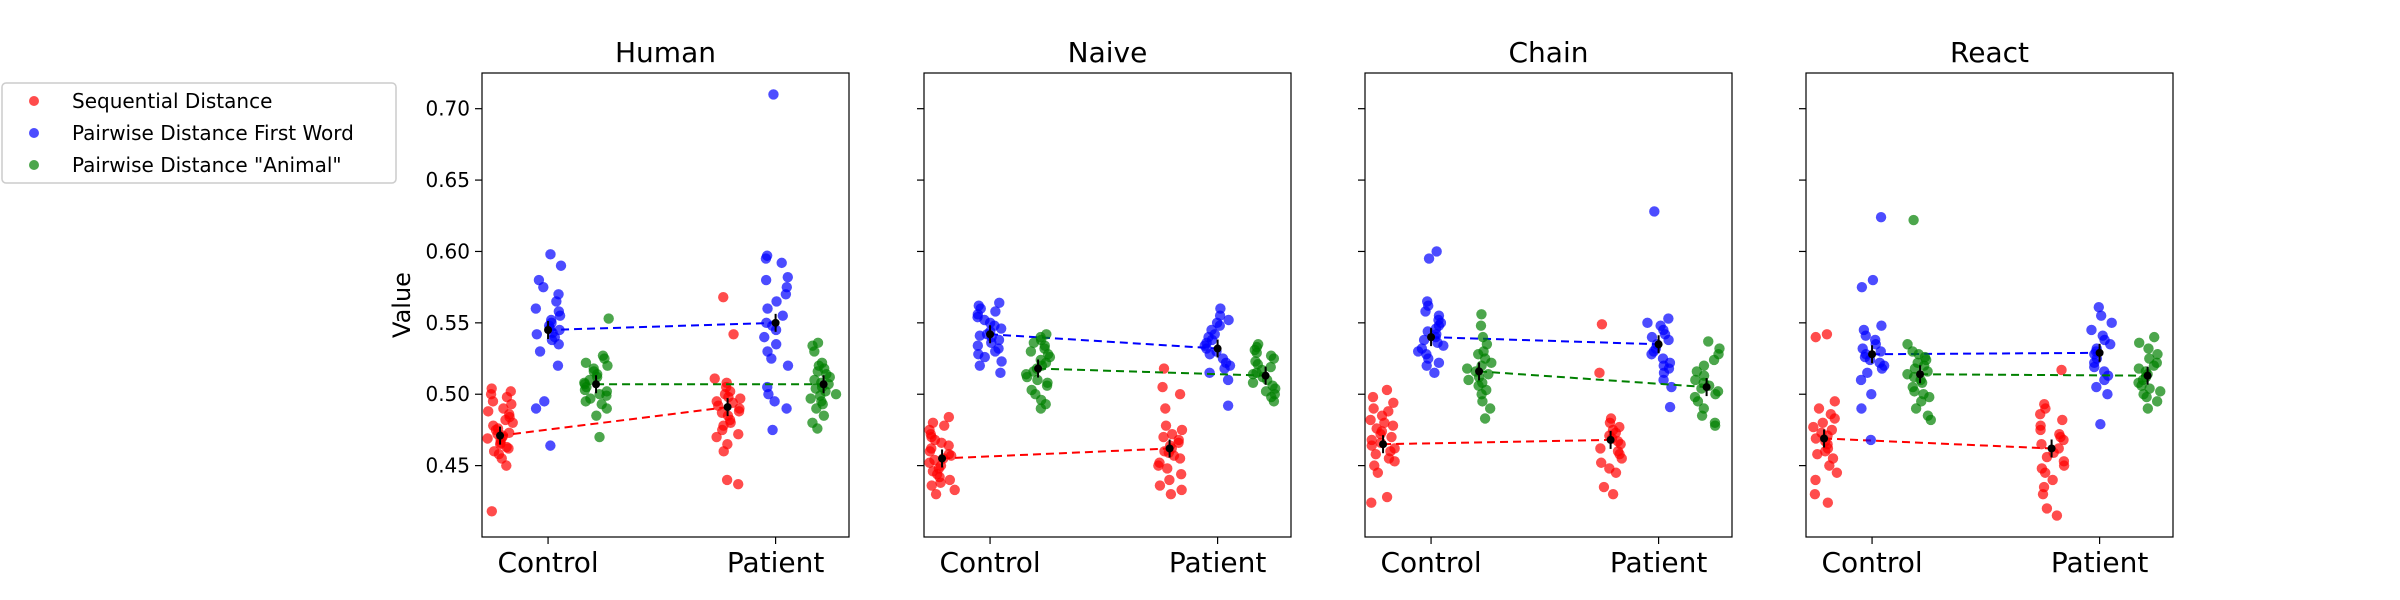 This screenshot has width=2400, height=600. What do you see at coordinates (447, 180) in the screenshot?
I see `y-tick-label: 0.65` at bounding box center [447, 180].